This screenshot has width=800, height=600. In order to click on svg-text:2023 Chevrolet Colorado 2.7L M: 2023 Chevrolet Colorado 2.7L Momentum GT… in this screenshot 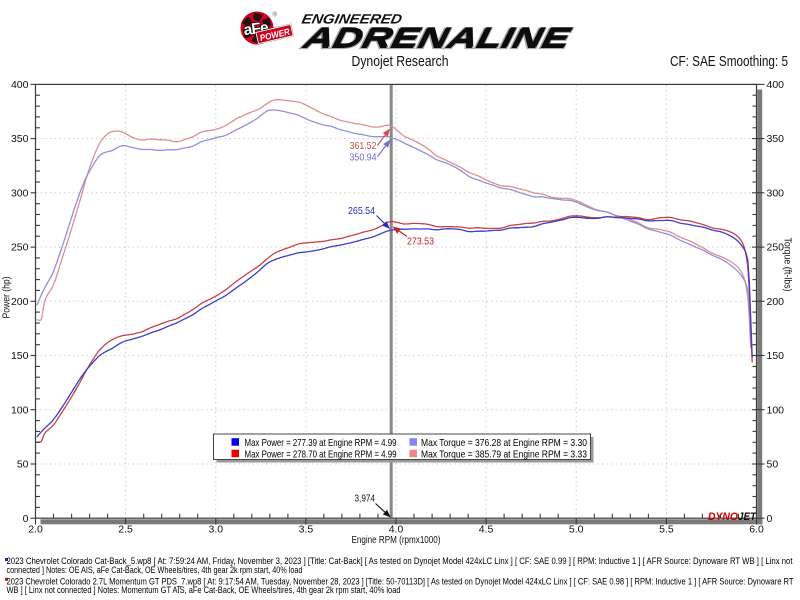, I will do `click(401, 582)`.